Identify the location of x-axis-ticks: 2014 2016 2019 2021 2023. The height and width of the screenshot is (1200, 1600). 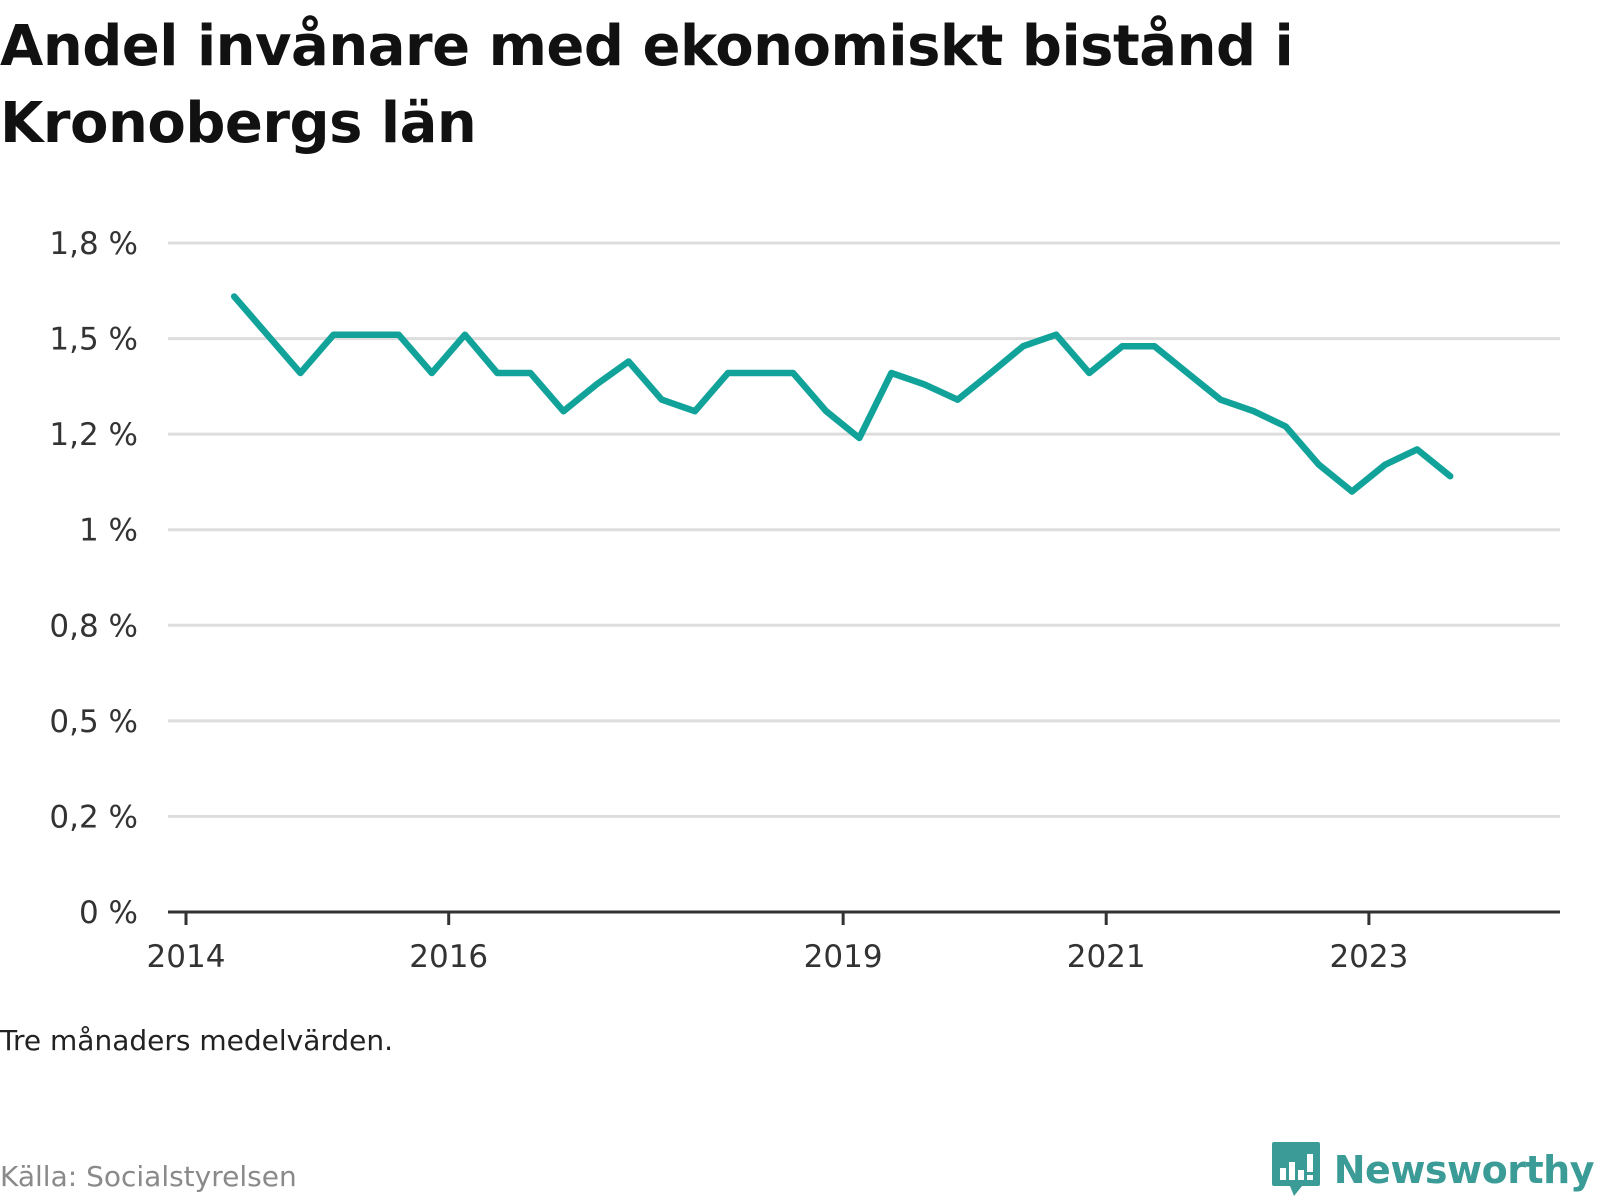
(777, 943).